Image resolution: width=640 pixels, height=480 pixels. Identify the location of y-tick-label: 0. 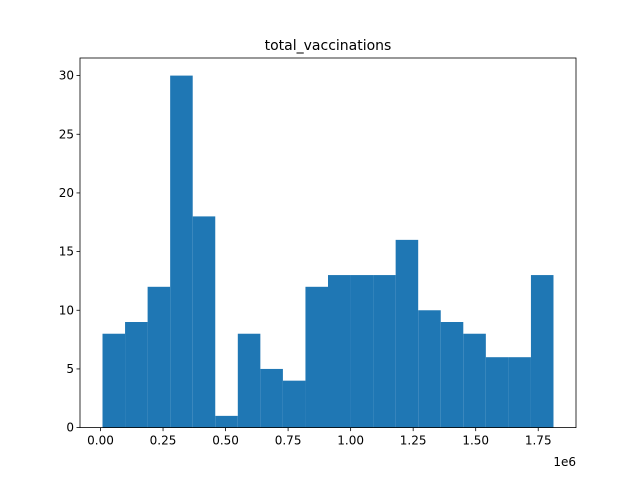
(70, 428).